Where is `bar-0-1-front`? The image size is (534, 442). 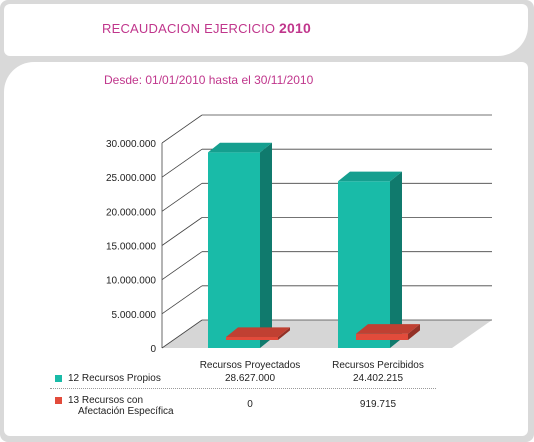
bar-0-1-front is located at coordinates (364, 264).